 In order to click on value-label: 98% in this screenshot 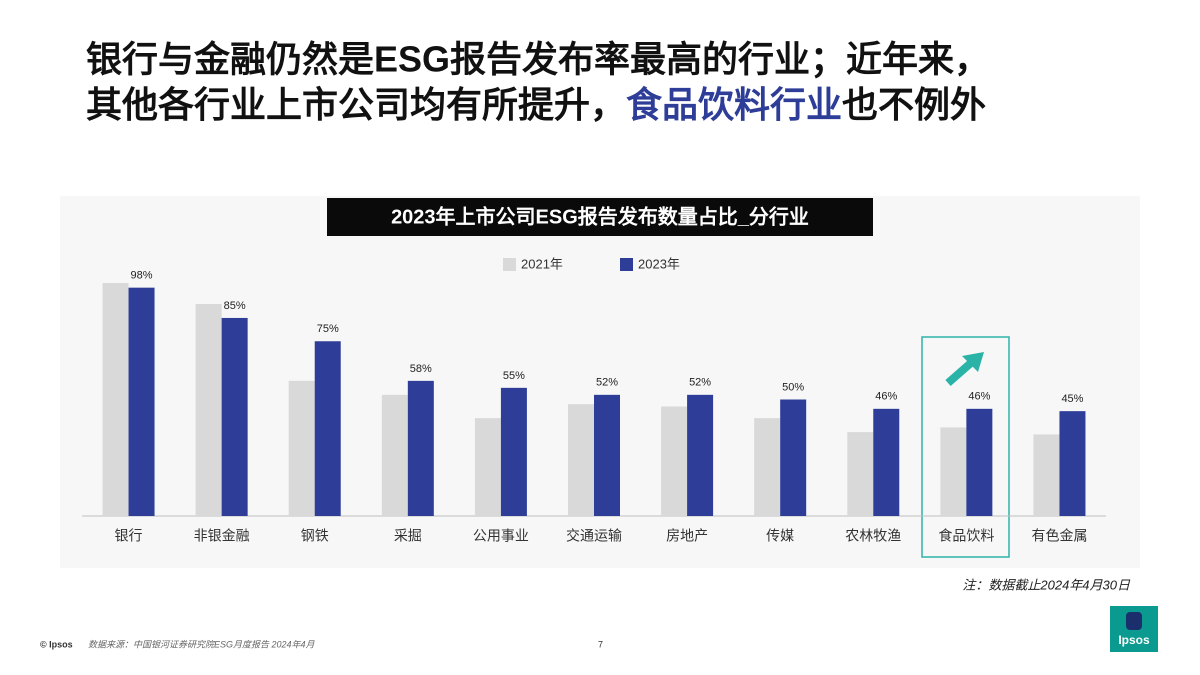, I will do `click(142, 276)`.